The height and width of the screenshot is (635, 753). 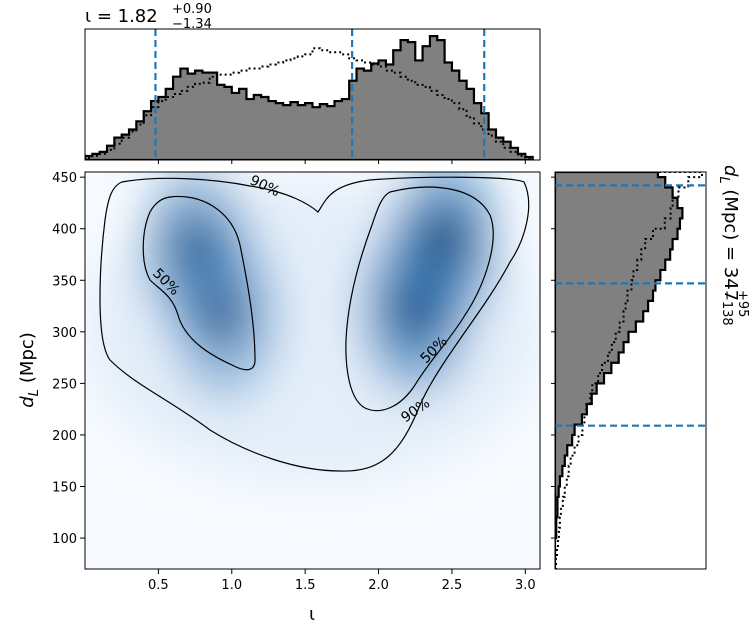 What do you see at coordinates (64, 178) in the screenshot?
I see `y-tick-label: 450` at bounding box center [64, 178].